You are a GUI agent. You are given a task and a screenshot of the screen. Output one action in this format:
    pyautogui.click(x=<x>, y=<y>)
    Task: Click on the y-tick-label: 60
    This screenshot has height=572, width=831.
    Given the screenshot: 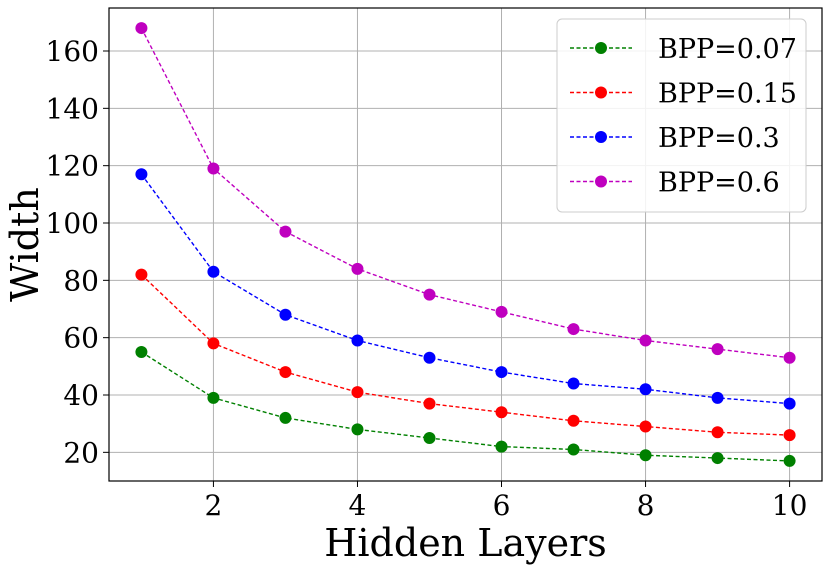 What is the action you would take?
    pyautogui.click(x=81, y=338)
    